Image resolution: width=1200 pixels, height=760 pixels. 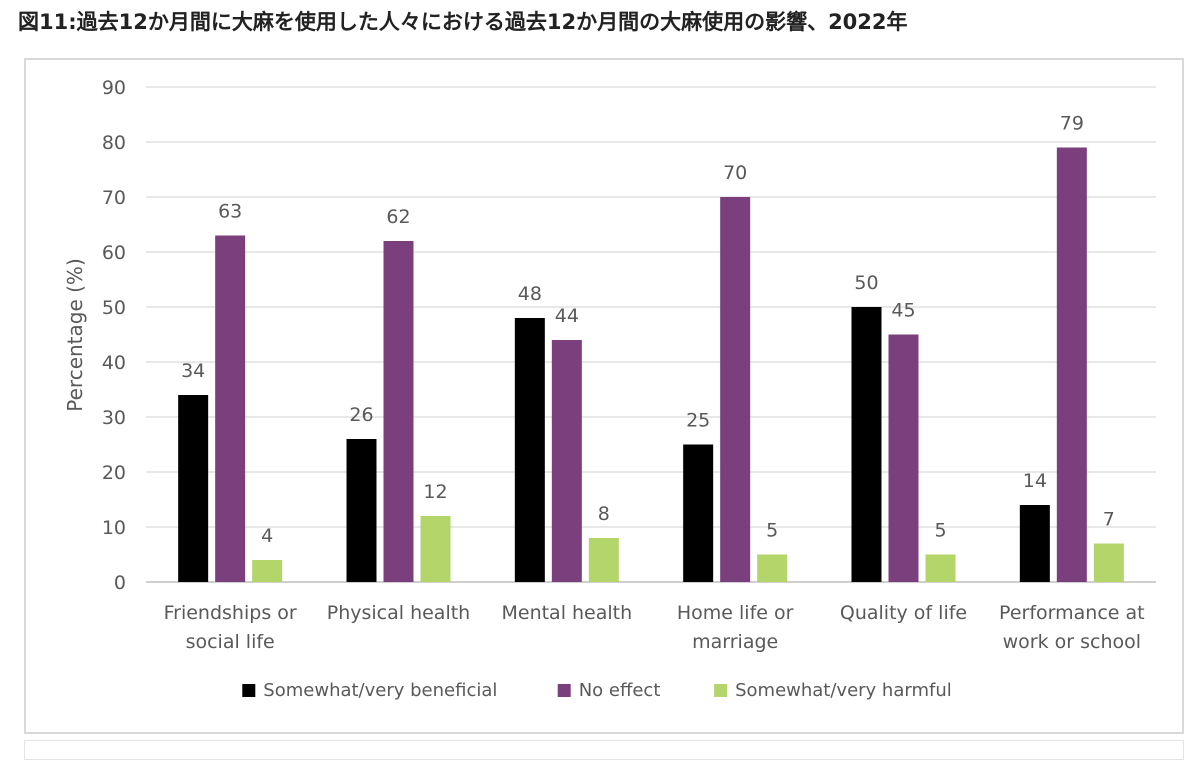 What do you see at coordinates (267, 536) in the screenshot?
I see `data-label: 4` at bounding box center [267, 536].